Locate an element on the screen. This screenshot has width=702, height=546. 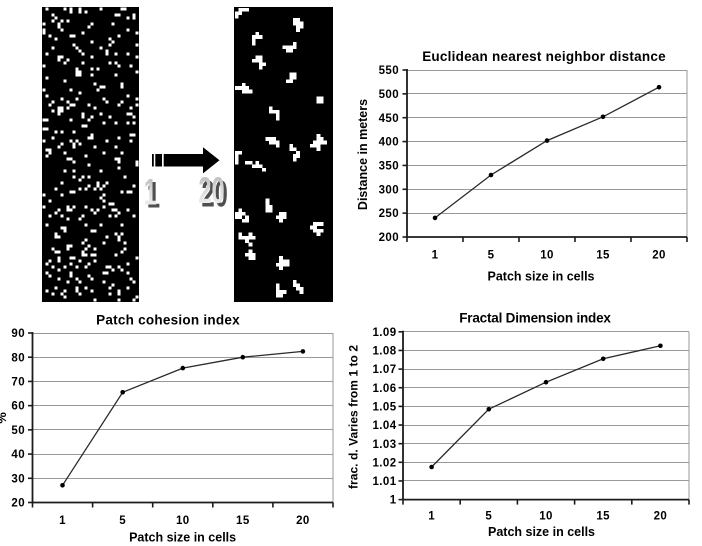
svg-text: 1.05 is located at coordinates (385, 407).